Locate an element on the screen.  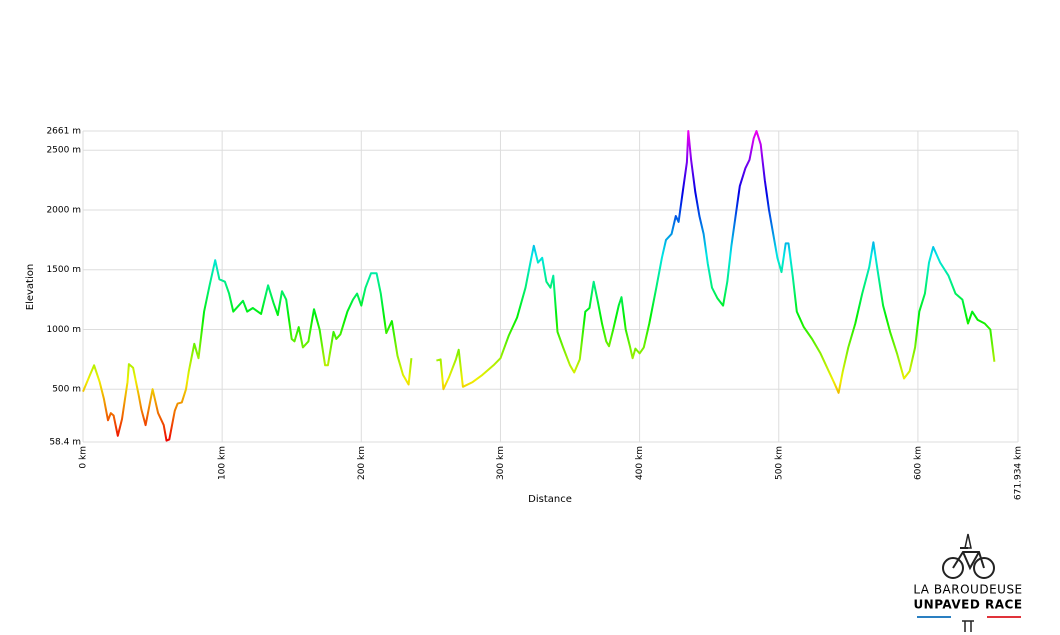
y-tick-label: 2500 m is located at coordinates (63, 151).